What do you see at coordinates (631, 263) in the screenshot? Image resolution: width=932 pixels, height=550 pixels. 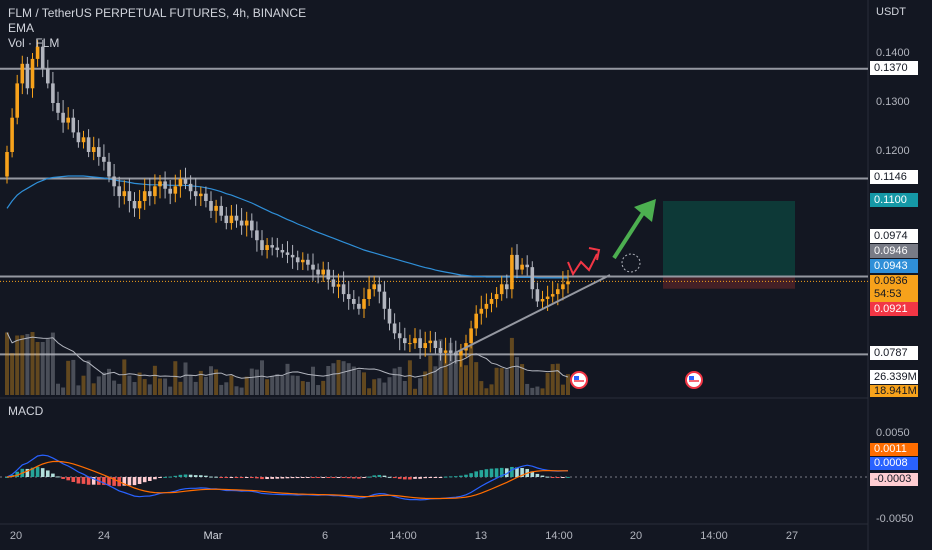 I see `target-circle-marker` at bounding box center [631, 263].